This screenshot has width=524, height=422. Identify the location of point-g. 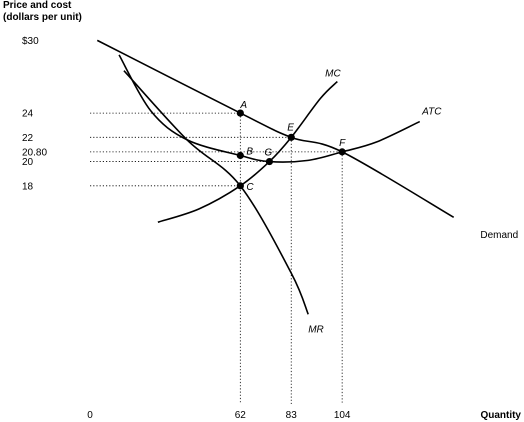
(269, 161).